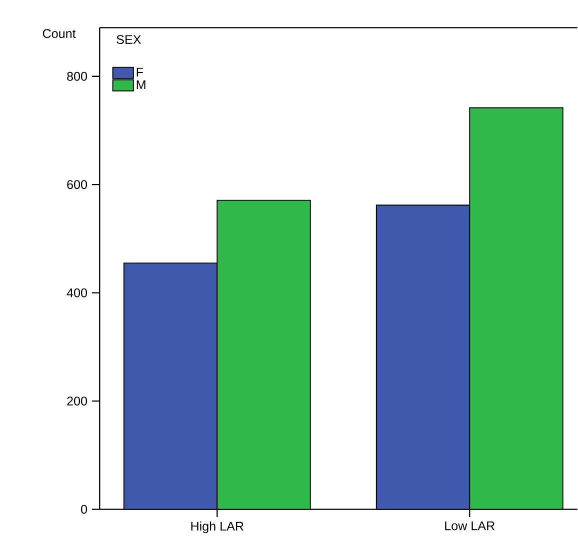 The width and height of the screenshot is (578, 537). What do you see at coordinates (470, 525) in the screenshot?
I see `x-tick-label: Low LAR` at bounding box center [470, 525].